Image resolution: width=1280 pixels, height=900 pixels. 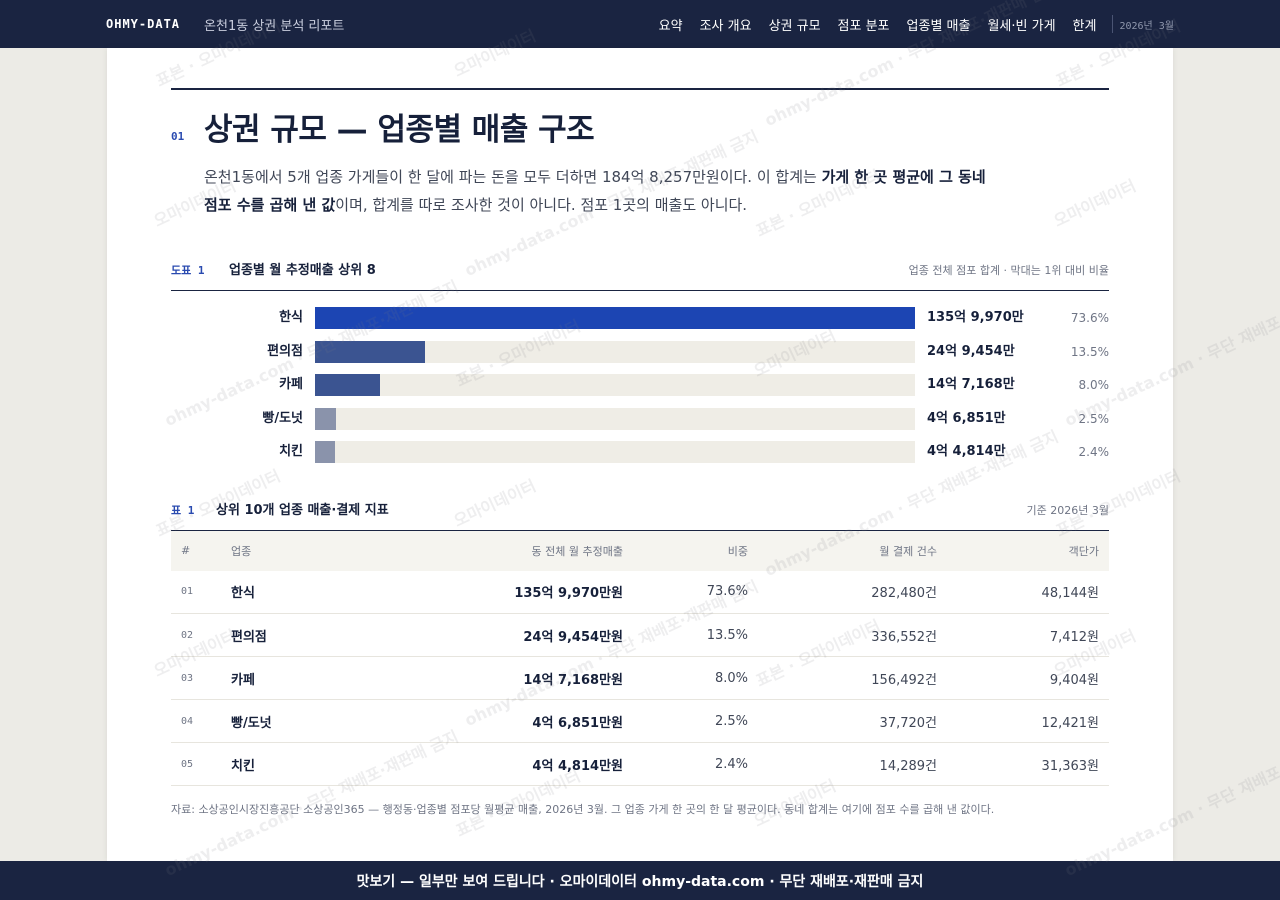 I want to click on row-count: 37,720건, so click(x=852, y=721).